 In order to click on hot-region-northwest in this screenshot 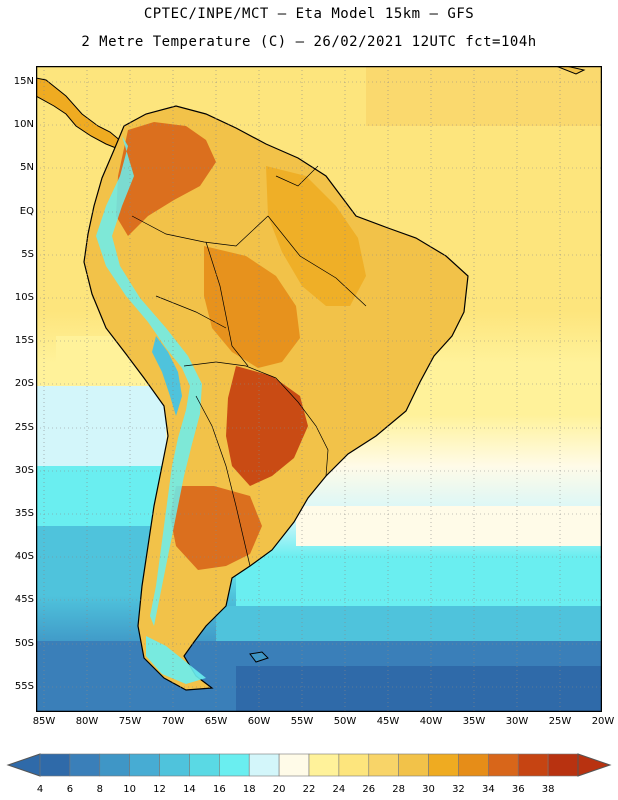, I will do `click(166, 179)`.